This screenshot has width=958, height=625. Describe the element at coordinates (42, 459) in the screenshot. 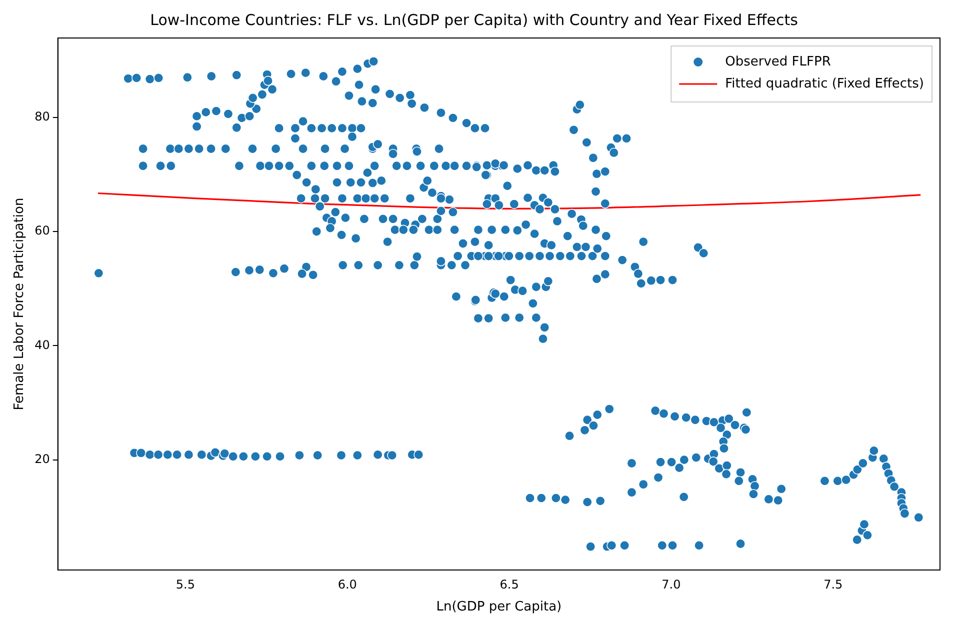

I see `y-tick-label: 20` at that location.